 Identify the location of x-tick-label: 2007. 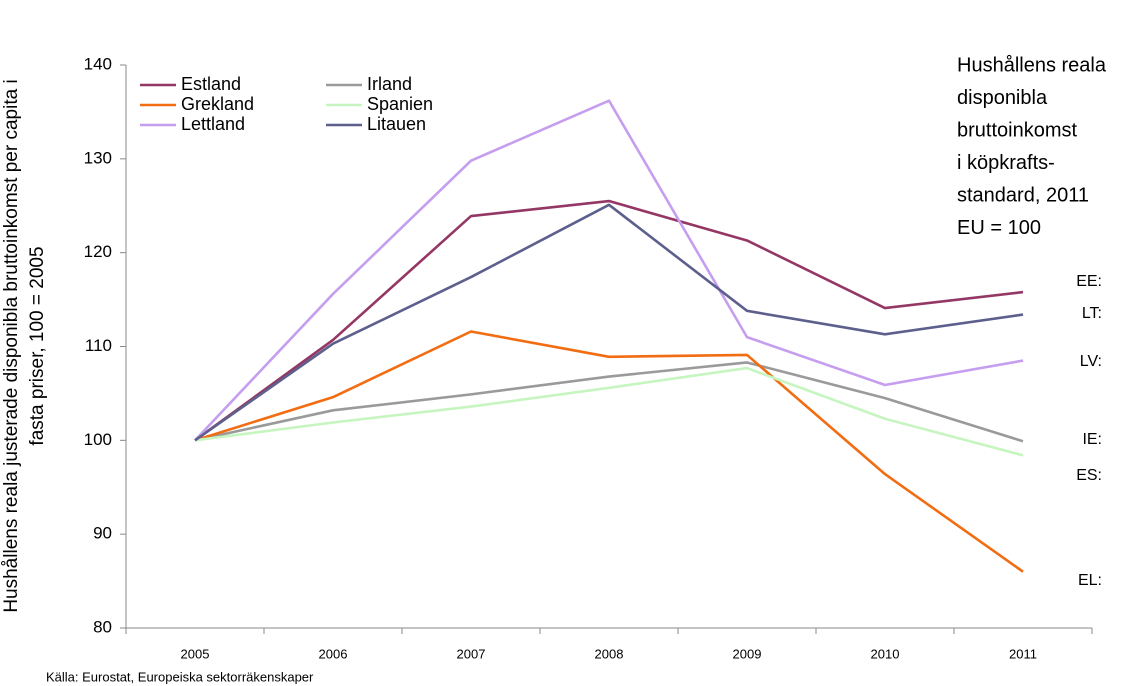
(471, 653).